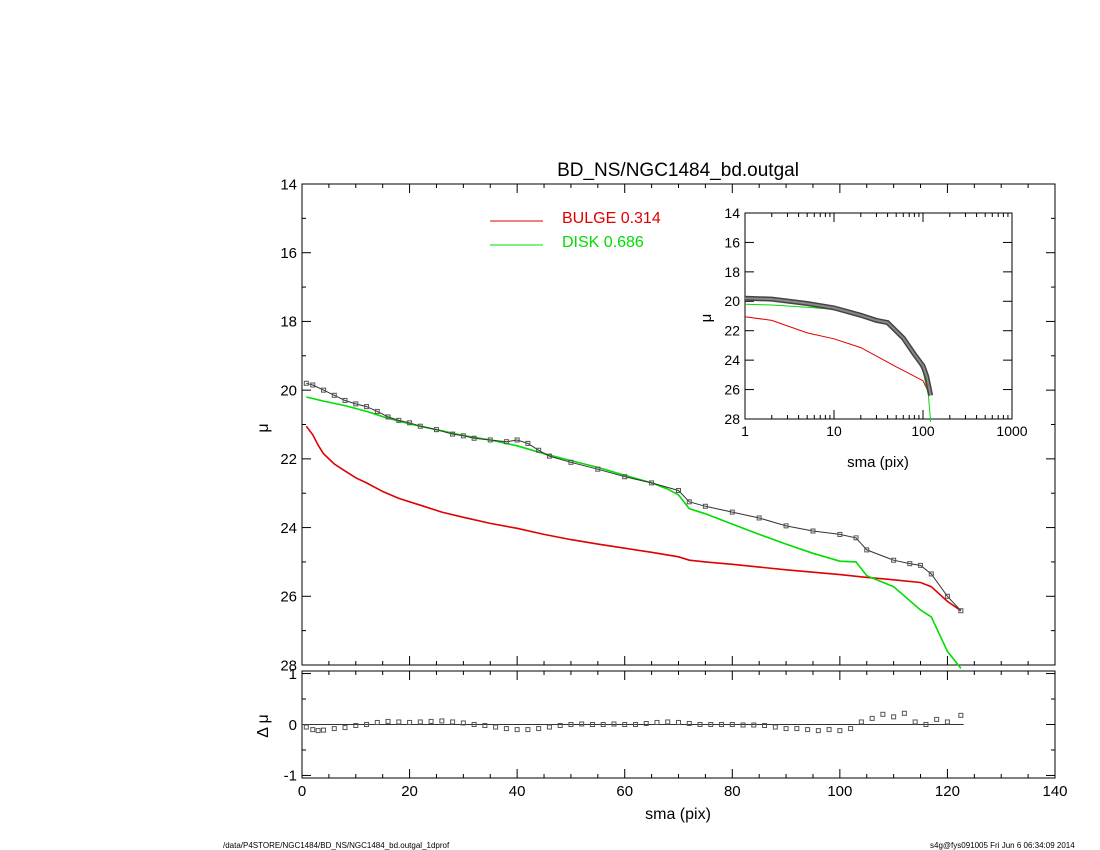  I want to click on x-tick-label: 10, so click(834, 431).